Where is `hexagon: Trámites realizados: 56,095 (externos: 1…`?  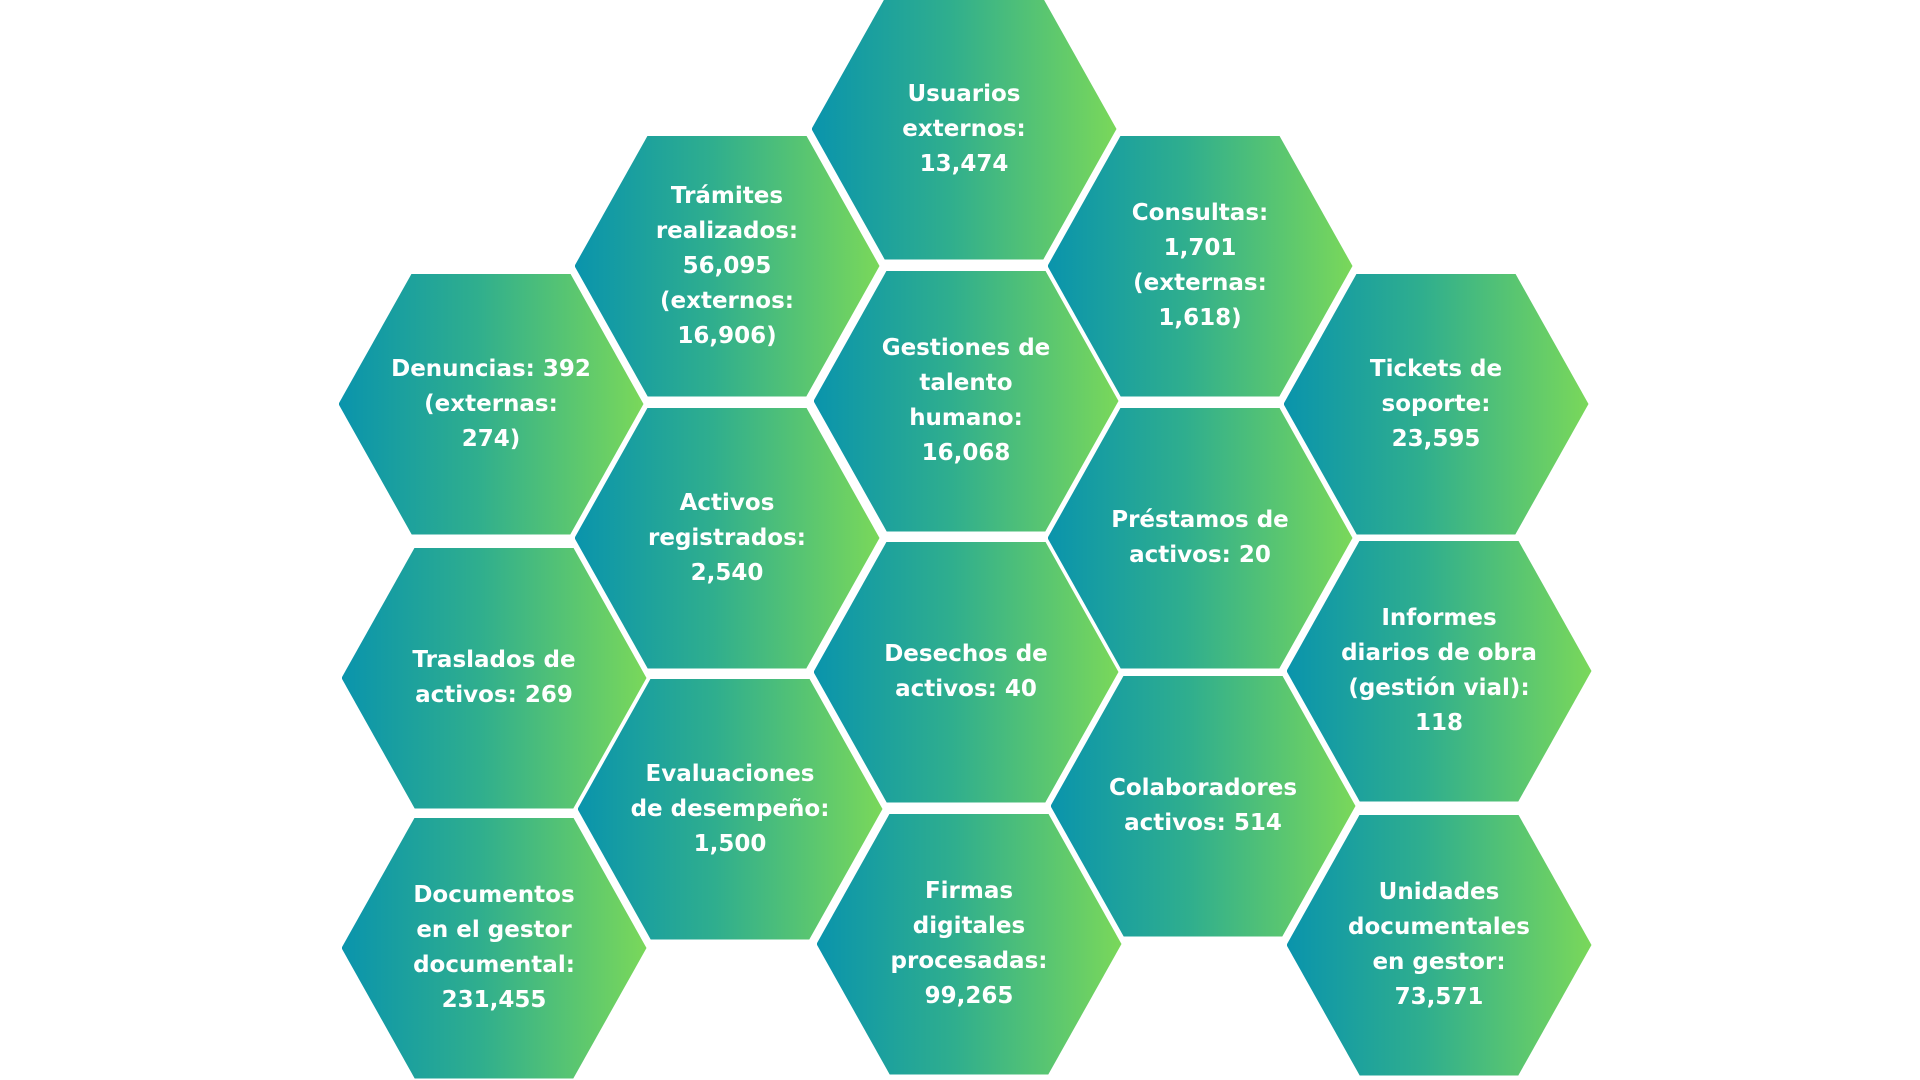
hexagon: Trámites realizados: 56,095 (externos: 1… is located at coordinates (727, 266).